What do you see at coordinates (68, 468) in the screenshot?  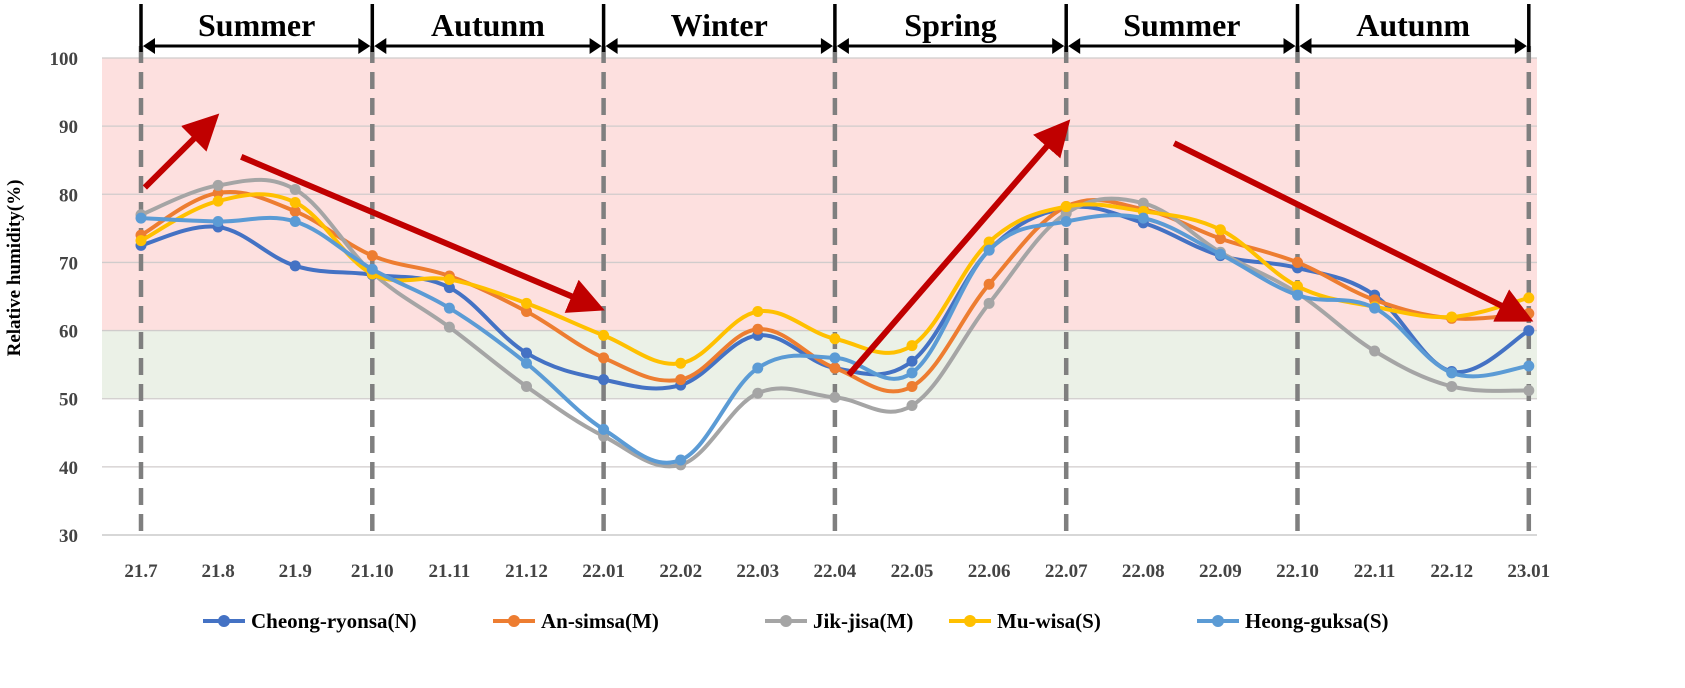 I see `y-tick-40: 40` at bounding box center [68, 468].